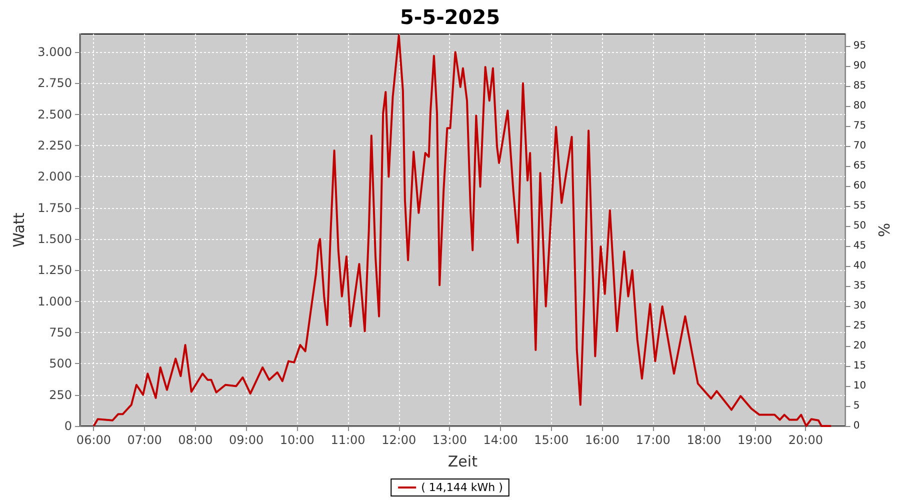  I want to click on y-axis-title: Watt, so click(19, 230).